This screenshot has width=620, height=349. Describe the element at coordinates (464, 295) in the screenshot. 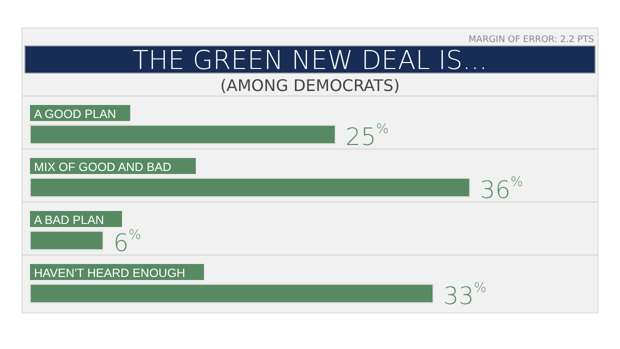

I see `data-label: 33$^{%}$` at that location.